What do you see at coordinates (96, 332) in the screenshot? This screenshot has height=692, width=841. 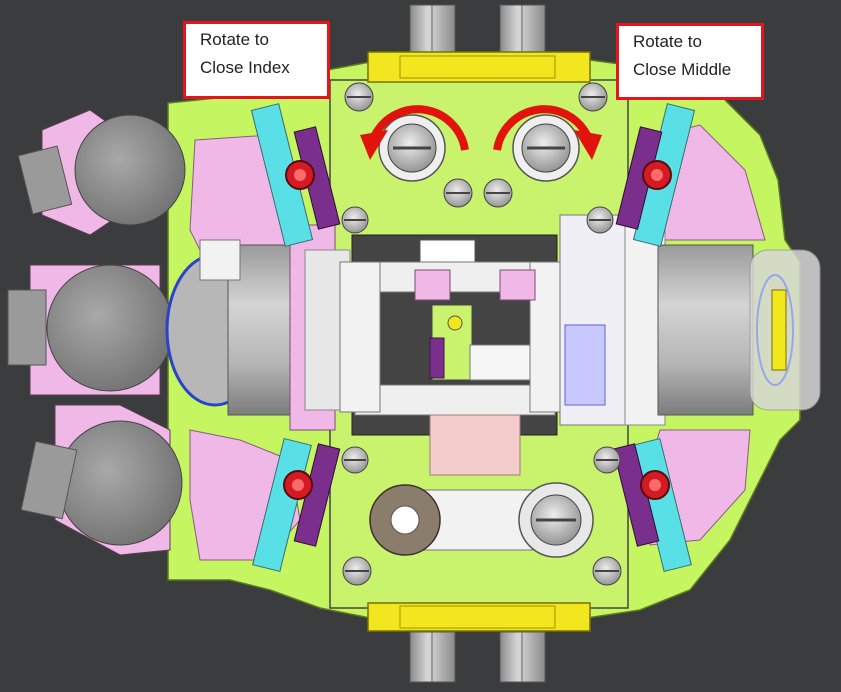 I see `left-finger-modules` at bounding box center [96, 332].